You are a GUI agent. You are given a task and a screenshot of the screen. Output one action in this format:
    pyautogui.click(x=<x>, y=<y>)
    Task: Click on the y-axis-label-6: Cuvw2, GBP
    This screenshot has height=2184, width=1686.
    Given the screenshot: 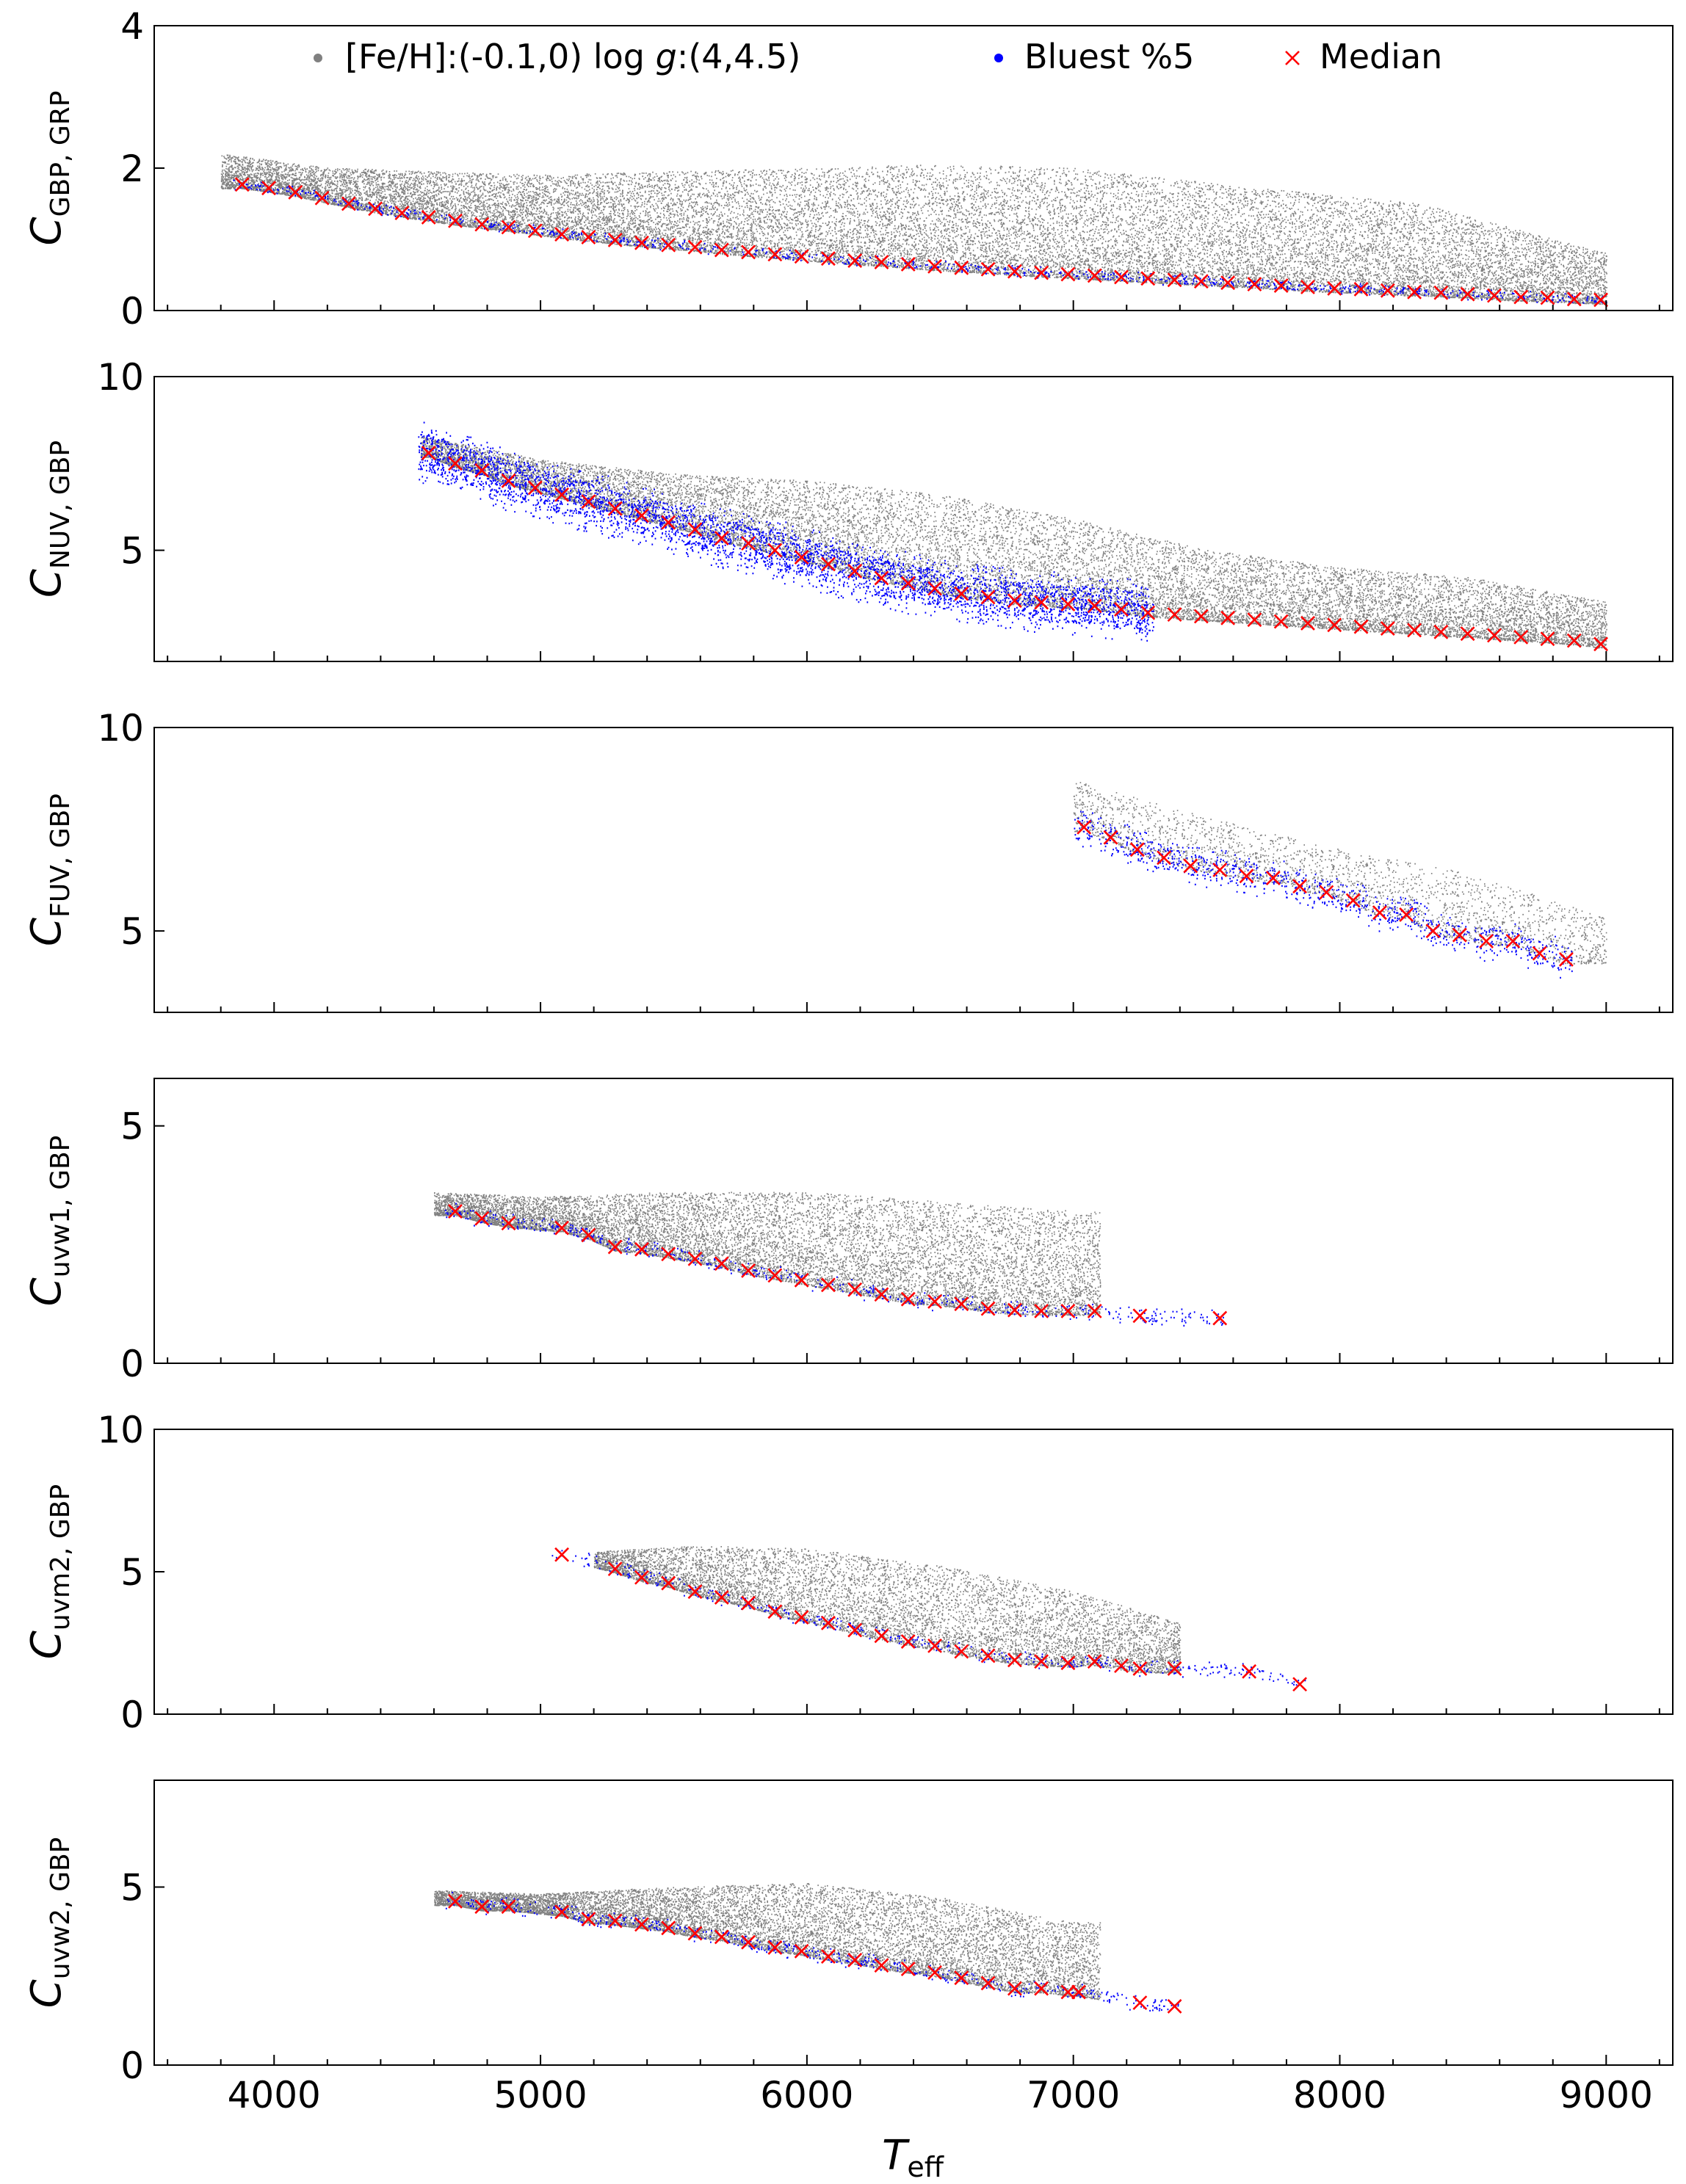 What is the action you would take?
    pyautogui.click(x=49, y=1923)
    